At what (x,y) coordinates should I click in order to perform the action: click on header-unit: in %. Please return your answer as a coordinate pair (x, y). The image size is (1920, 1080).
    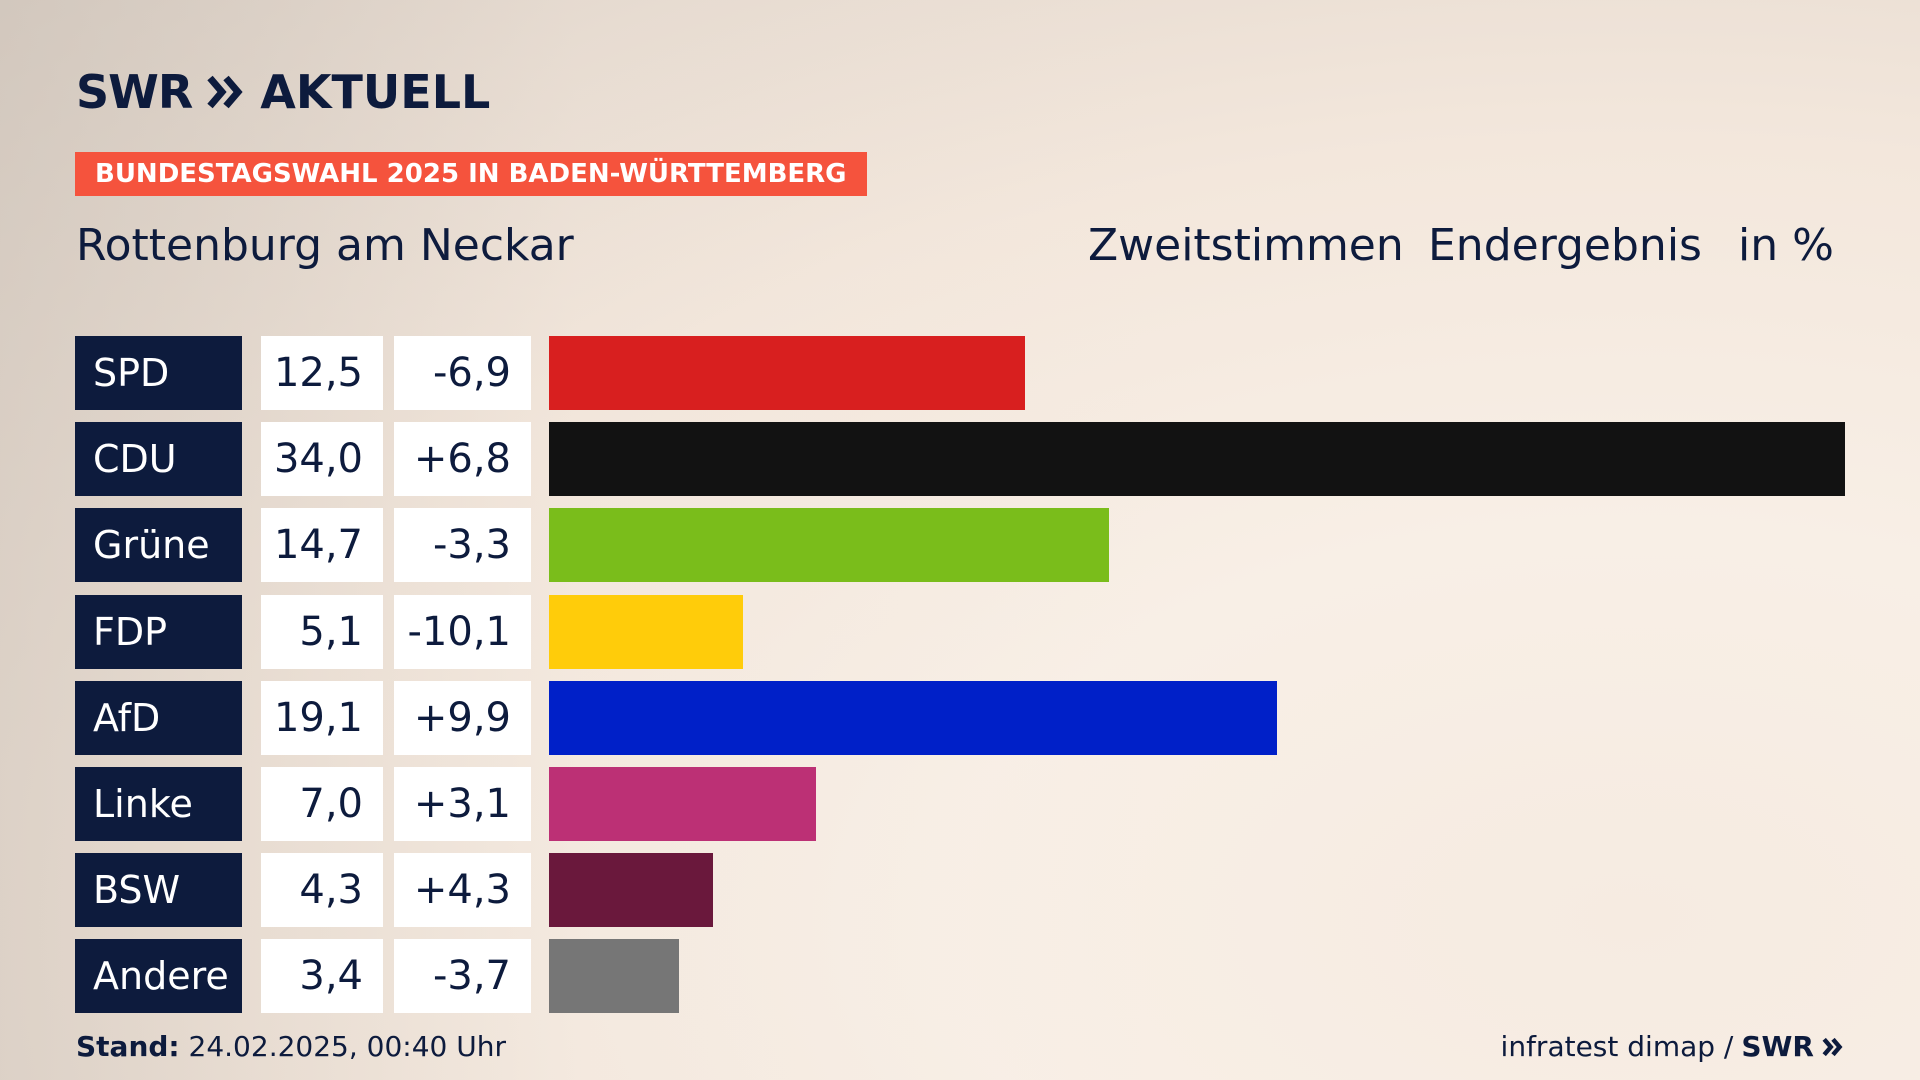
    Looking at the image, I should click on (1786, 245).